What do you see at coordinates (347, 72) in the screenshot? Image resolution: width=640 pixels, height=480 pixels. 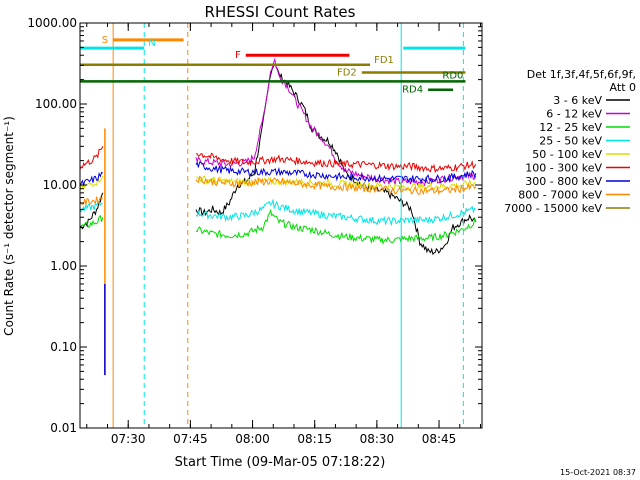 I see `interval-label-5: FD2` at bounding box center [347, 72].